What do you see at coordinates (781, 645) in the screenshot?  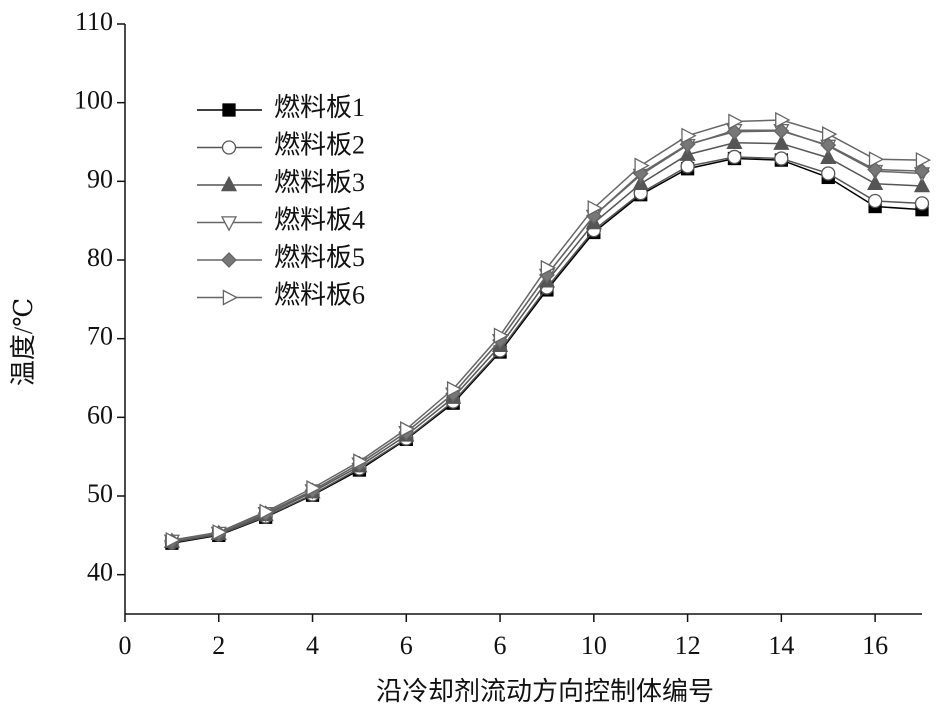 I see `x-tick-label: 14` at bounding box center [781, 645].